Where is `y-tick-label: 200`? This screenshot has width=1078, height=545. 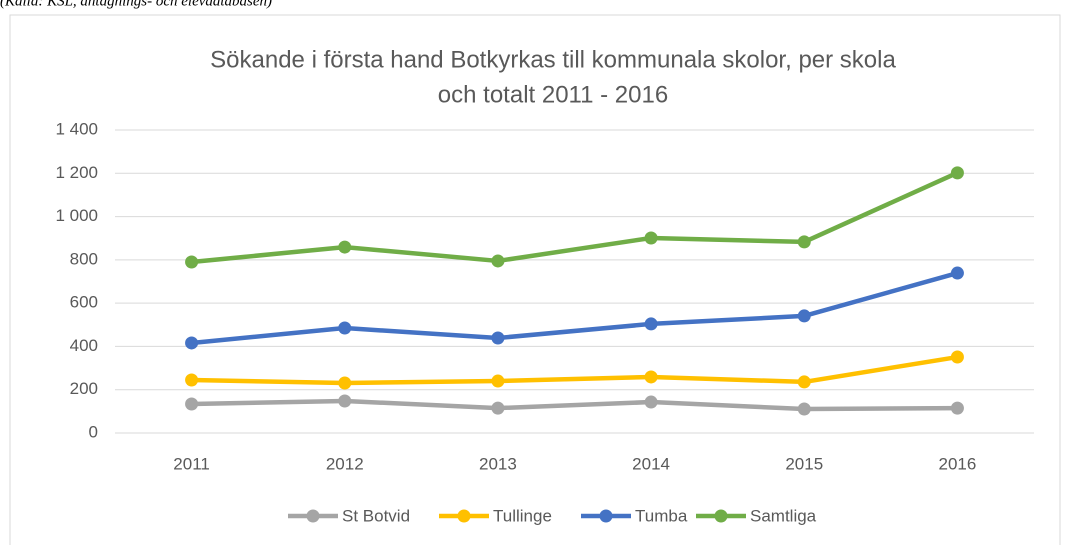
y-tick-label: 200 is located at coordinates (84, 388).